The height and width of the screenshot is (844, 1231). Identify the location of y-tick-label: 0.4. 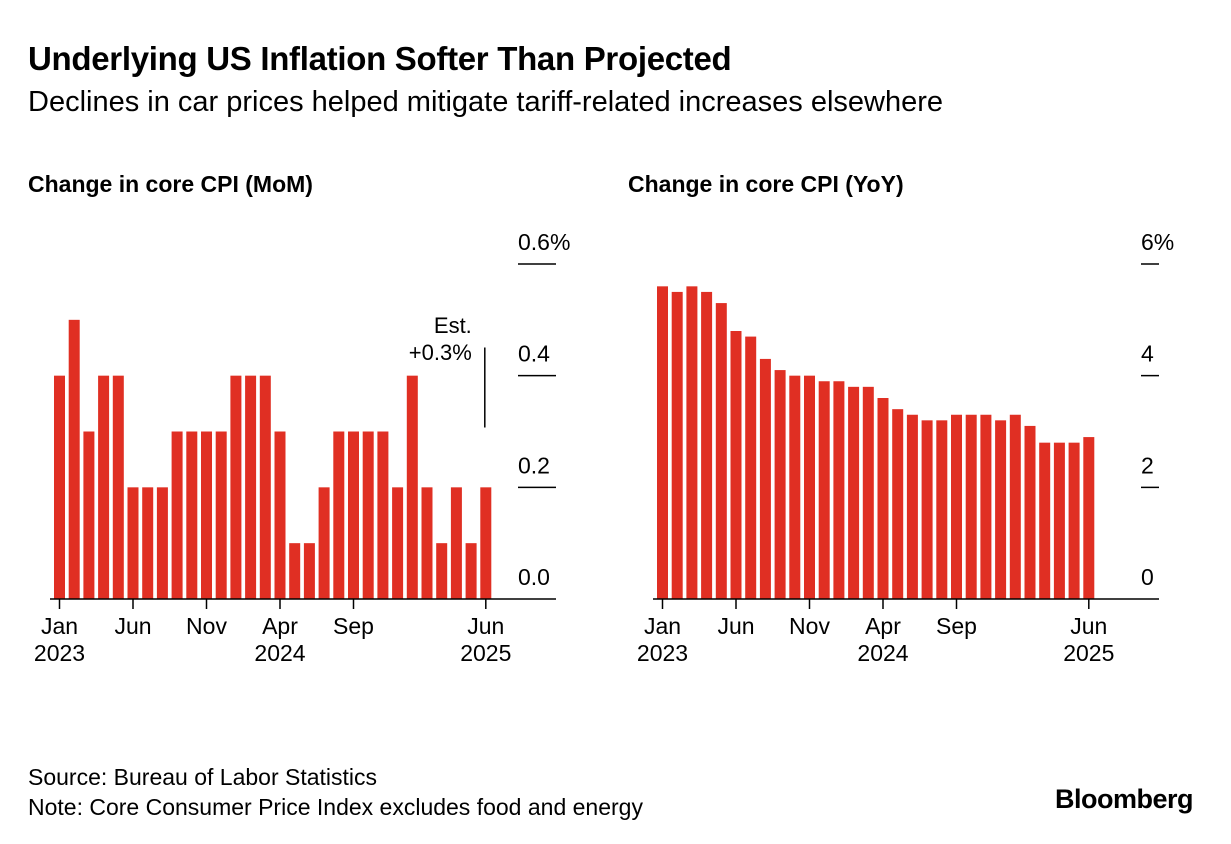
(534, 354).